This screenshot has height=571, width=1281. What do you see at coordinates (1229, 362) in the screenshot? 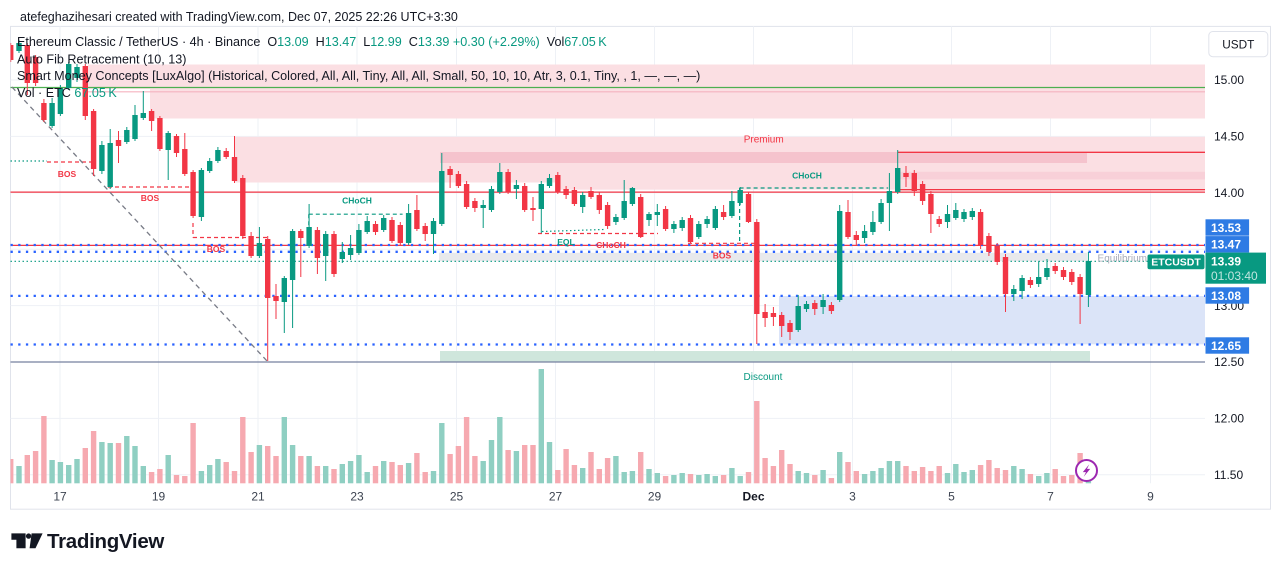
I see `svg-text: 12.50` at bounding box center [1229, 362].